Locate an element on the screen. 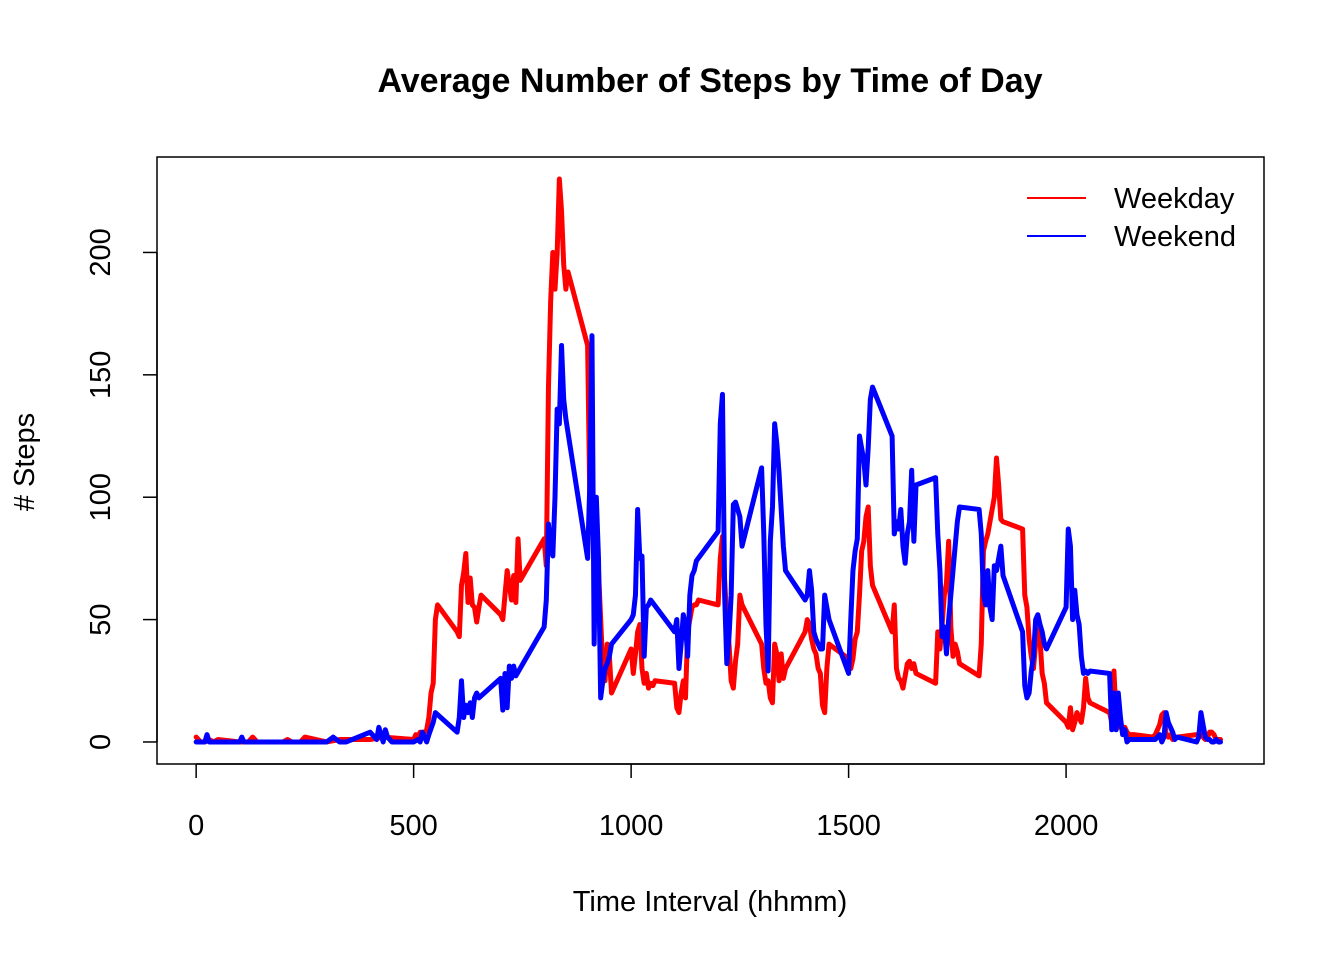  y-tick-label: 200 is located at coordinates (101, 252).